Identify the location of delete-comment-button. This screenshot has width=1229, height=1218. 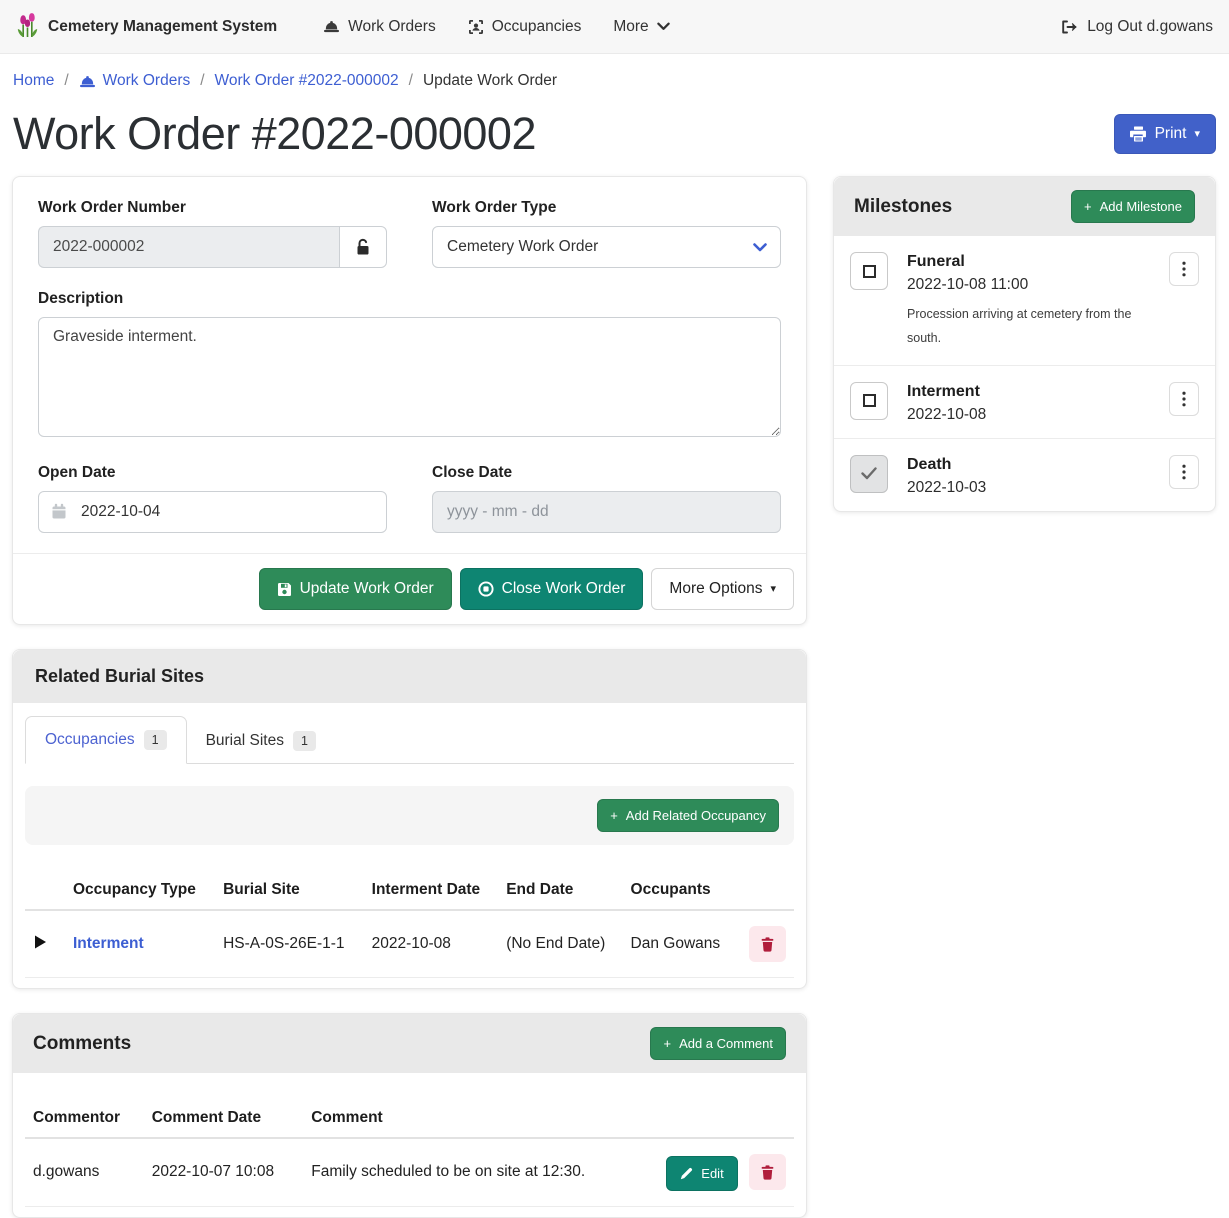
(767, 1172).